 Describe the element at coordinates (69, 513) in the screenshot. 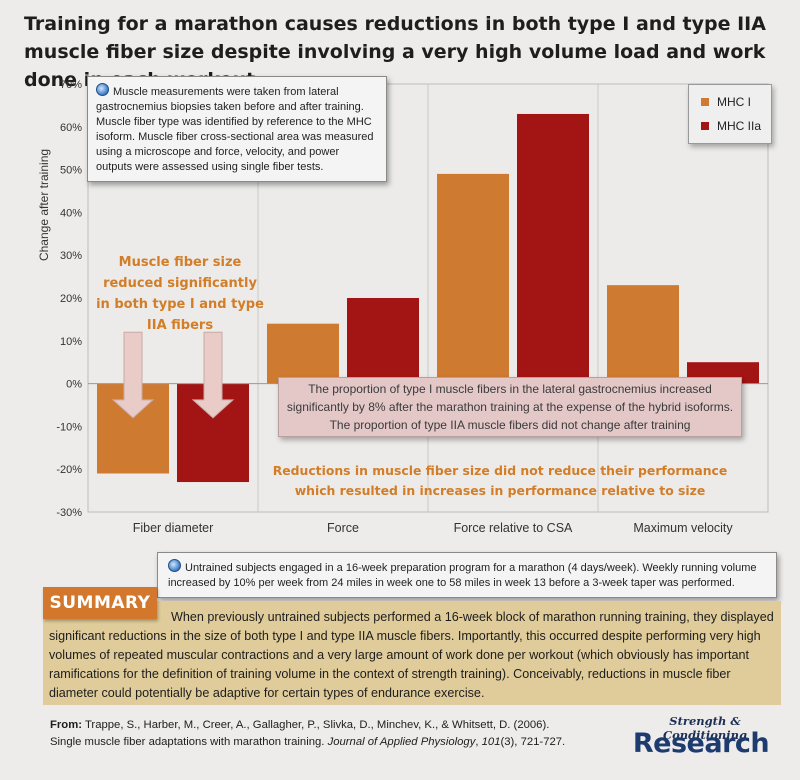

I see `y-tick-label: -30%` at that location.